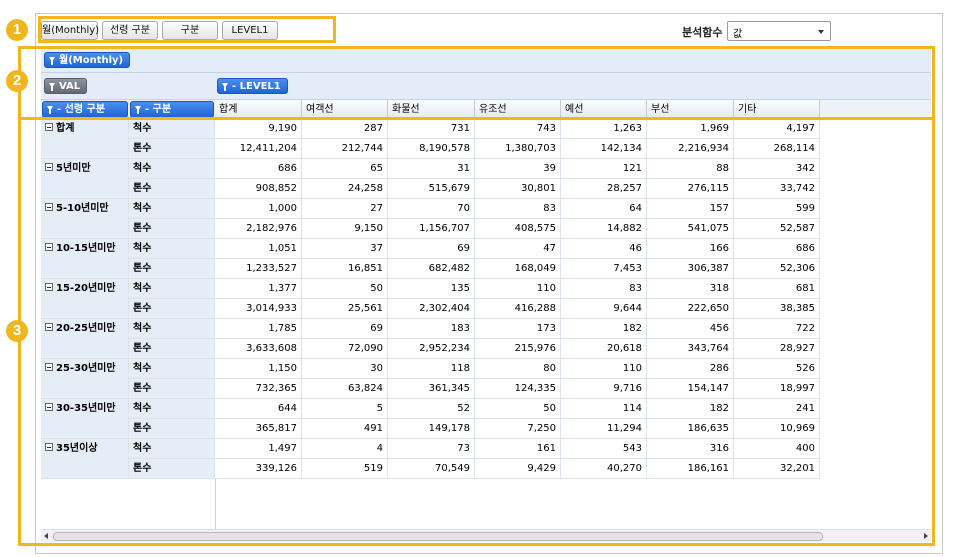  What do you see at coordinates (85, 419) in the screenshot?
I see `row-group-header: 30-35년미만` at bounding box center [85, 419].